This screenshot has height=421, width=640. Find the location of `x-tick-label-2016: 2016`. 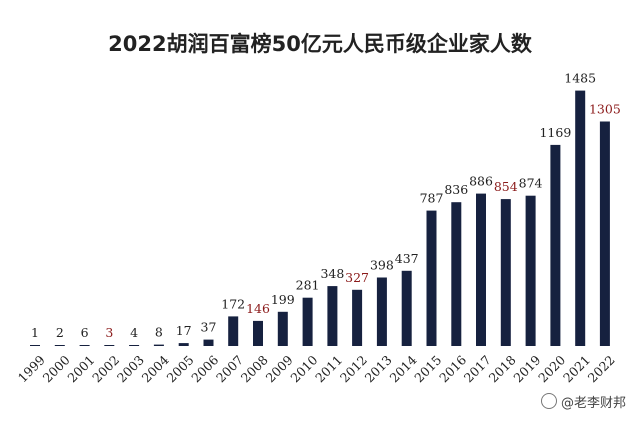

x-tick-label-2016: 2016 is located at coordinates (452, 368).